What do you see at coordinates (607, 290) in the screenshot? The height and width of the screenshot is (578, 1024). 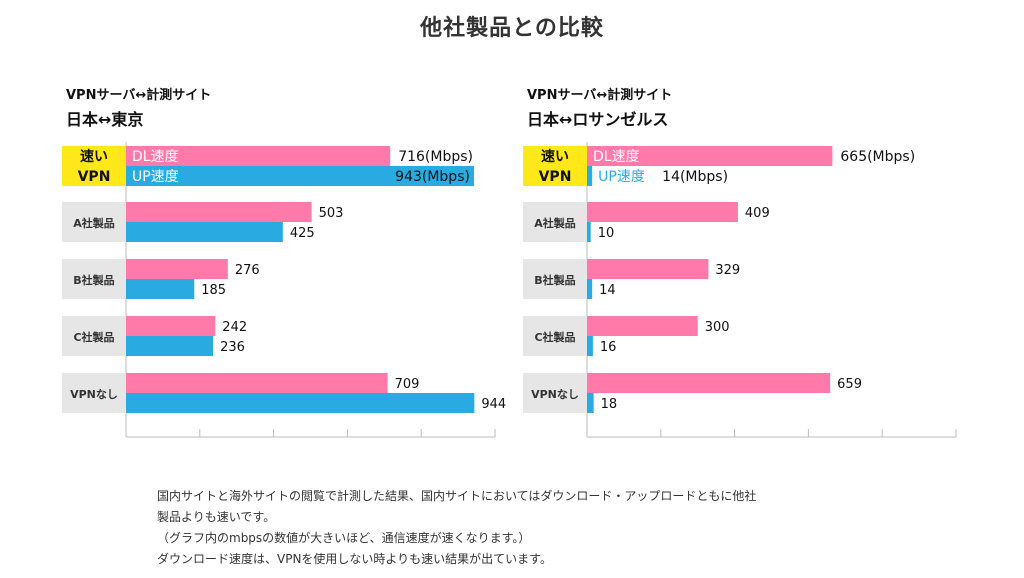 I see `value-label: 14` at bounding box center [607, 290].